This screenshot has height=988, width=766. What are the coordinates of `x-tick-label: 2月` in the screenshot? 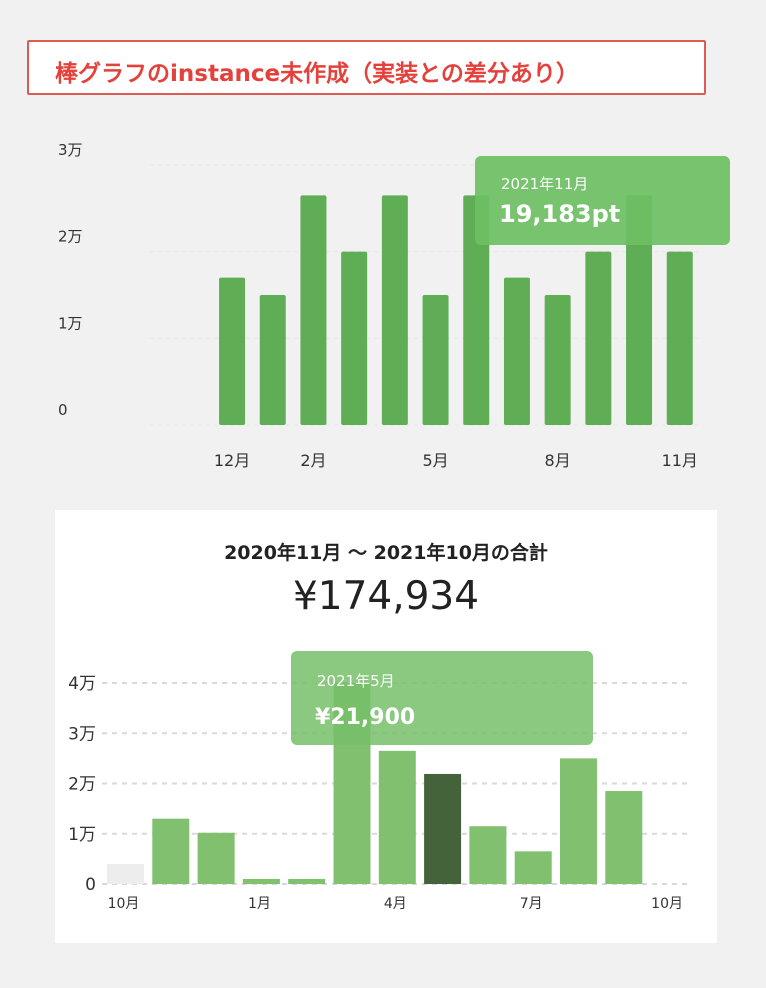 It's located at (313, 460).